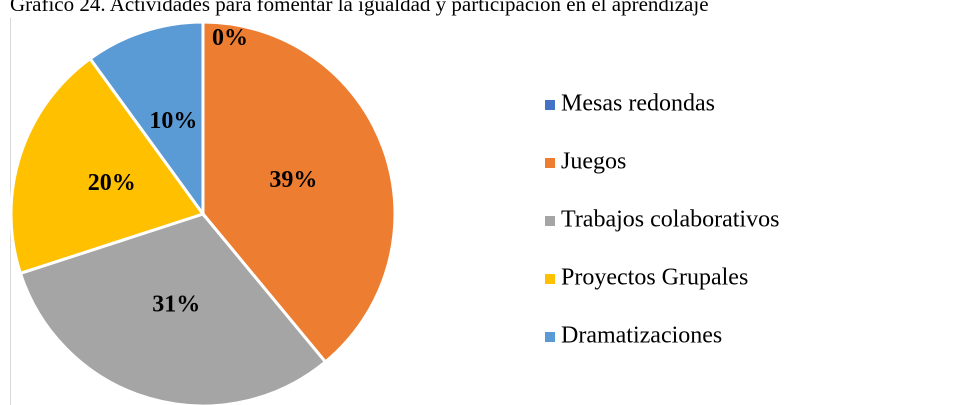 The image size is (954, 405). Describe the element at coordinates (654, 278) in the screenshot. I see `legend-label: Proyectos Grupales` at that location.